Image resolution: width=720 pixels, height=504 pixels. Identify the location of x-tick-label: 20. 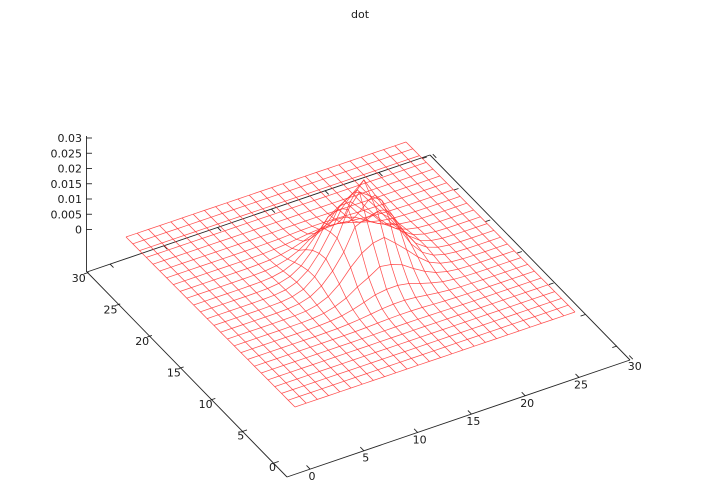
(527, 403).